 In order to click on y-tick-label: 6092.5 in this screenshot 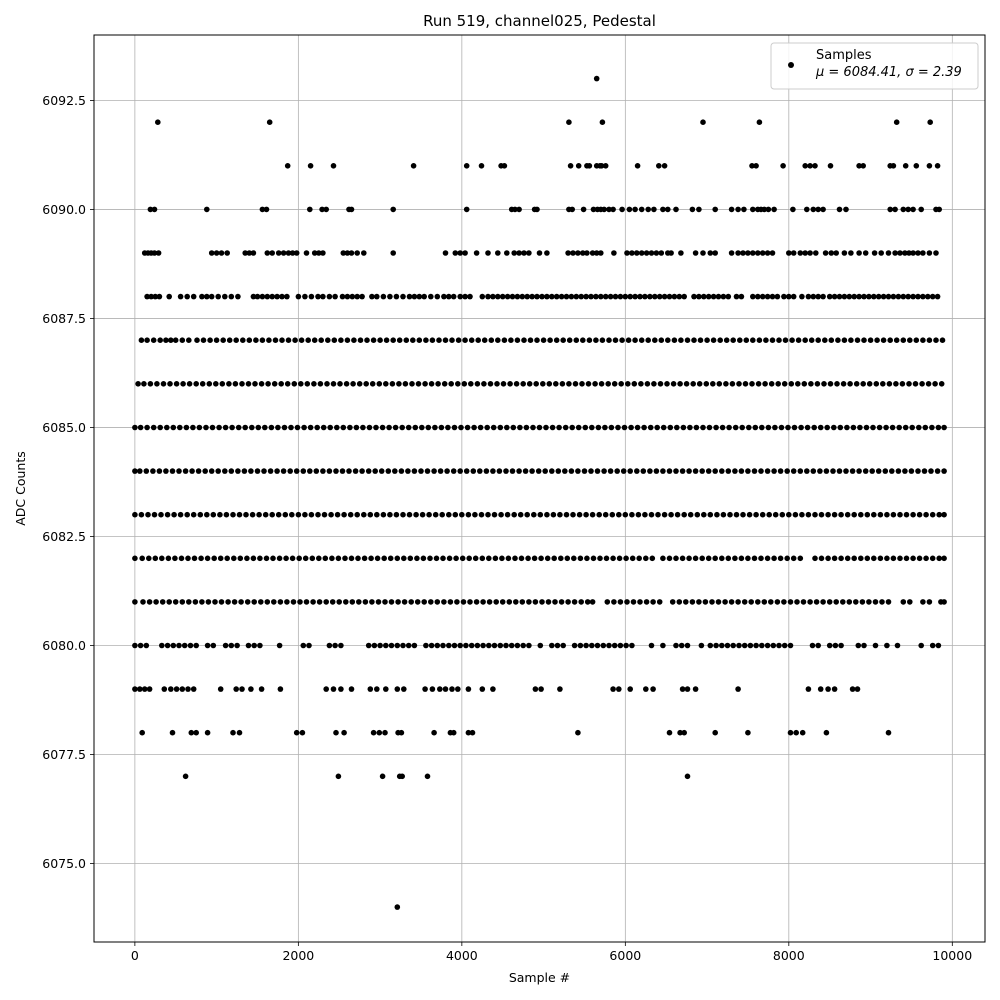, I will do `click(64, 100)`.